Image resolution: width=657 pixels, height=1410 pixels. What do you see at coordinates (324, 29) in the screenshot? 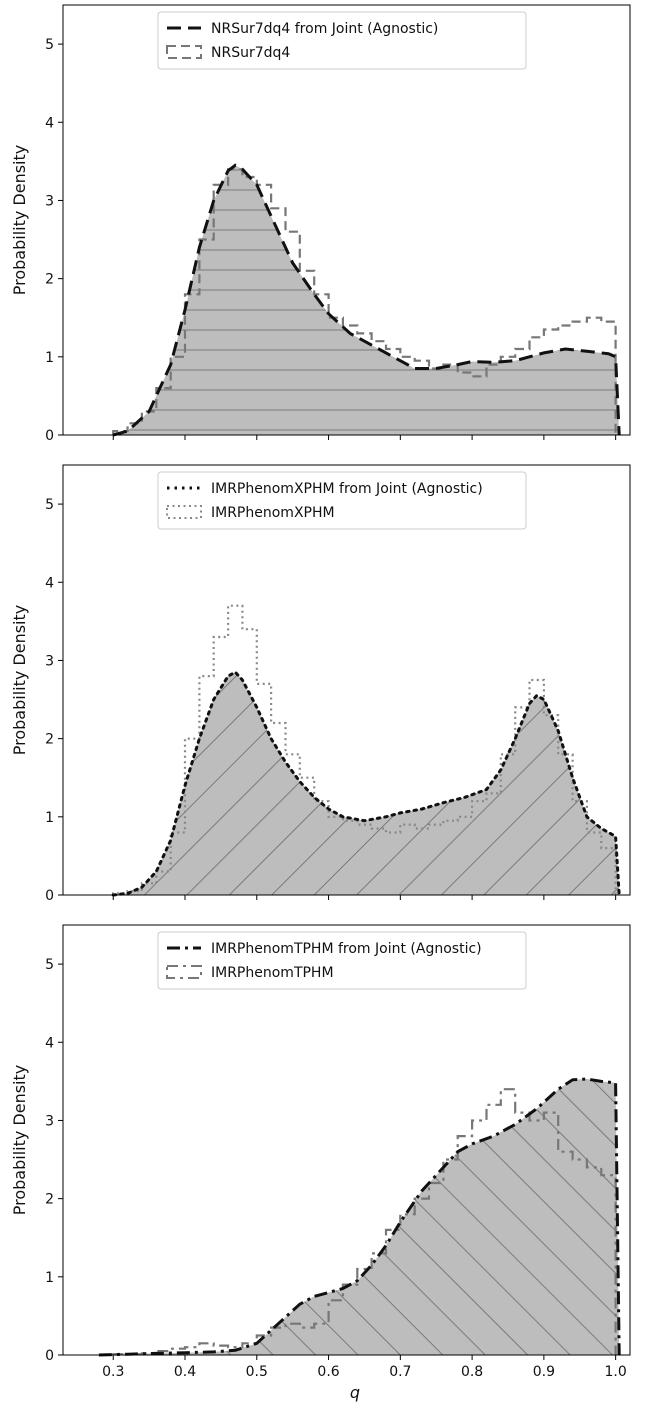
I see `legend-label-joint: NRSur7dq4 from Joint (Agnostic)` at bounding box center [324, 29].